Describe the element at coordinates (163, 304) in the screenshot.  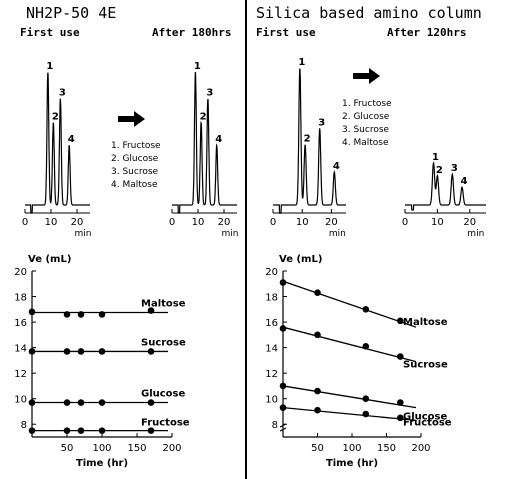
I see `ve-series-name-0-0: Maltose` at that location.